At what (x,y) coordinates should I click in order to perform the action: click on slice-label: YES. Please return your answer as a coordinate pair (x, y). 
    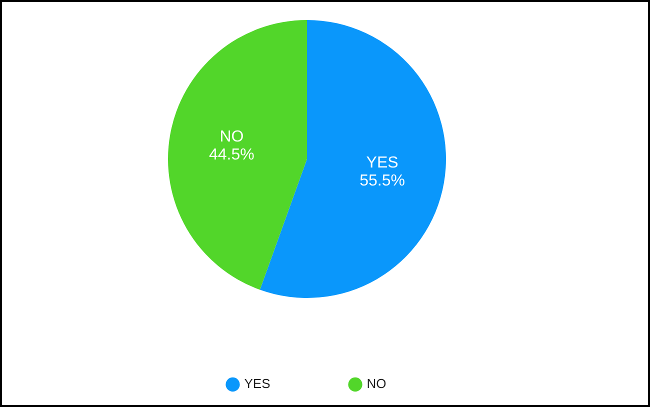
    Looking at the image, I should click on (382, 163).